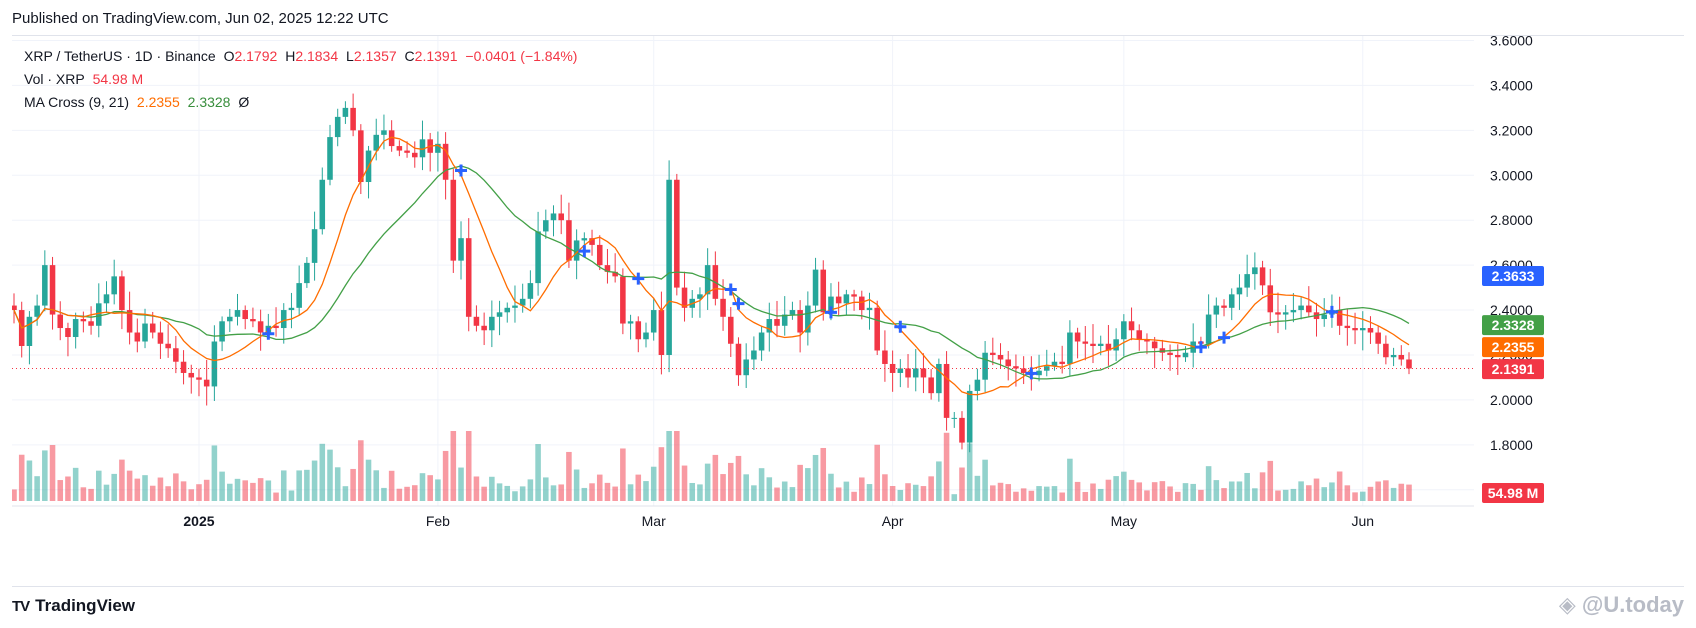 The width and height of the screenshot is (1696, 628). What do you see at coordinates (54, 79) in the screenshot?
I see `volume-label: Vol · XRP` at bounding box center [54, 79].